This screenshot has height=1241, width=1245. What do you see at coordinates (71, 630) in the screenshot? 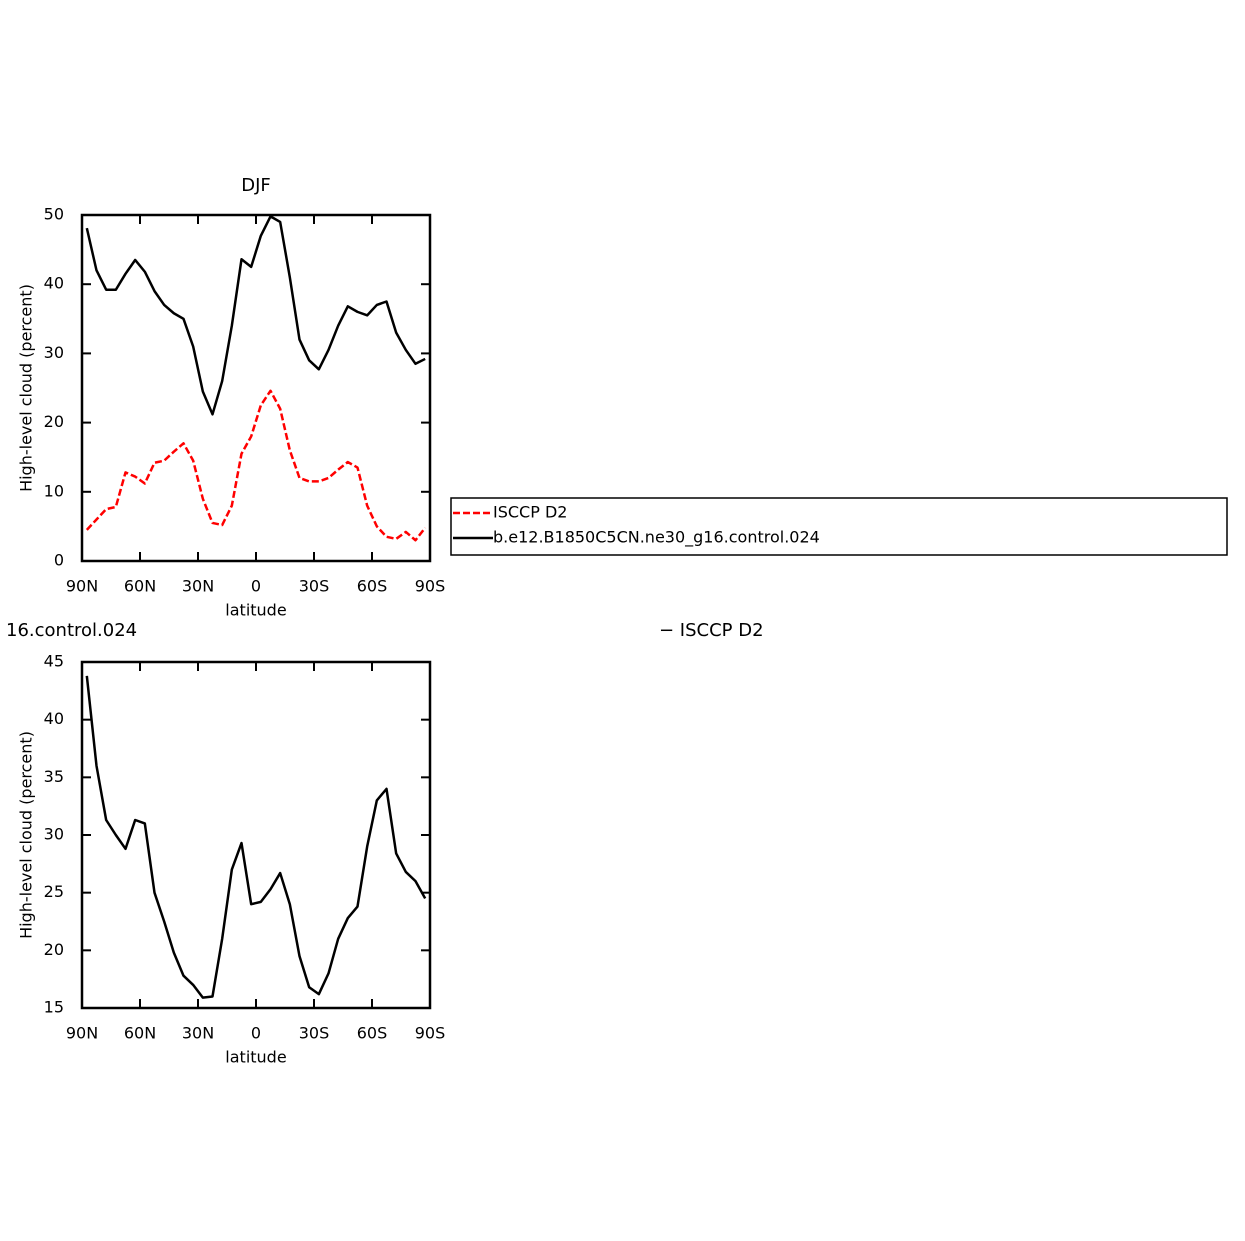
I see `chart-title-part: 16.control.024` at bounding box center [71, 630].